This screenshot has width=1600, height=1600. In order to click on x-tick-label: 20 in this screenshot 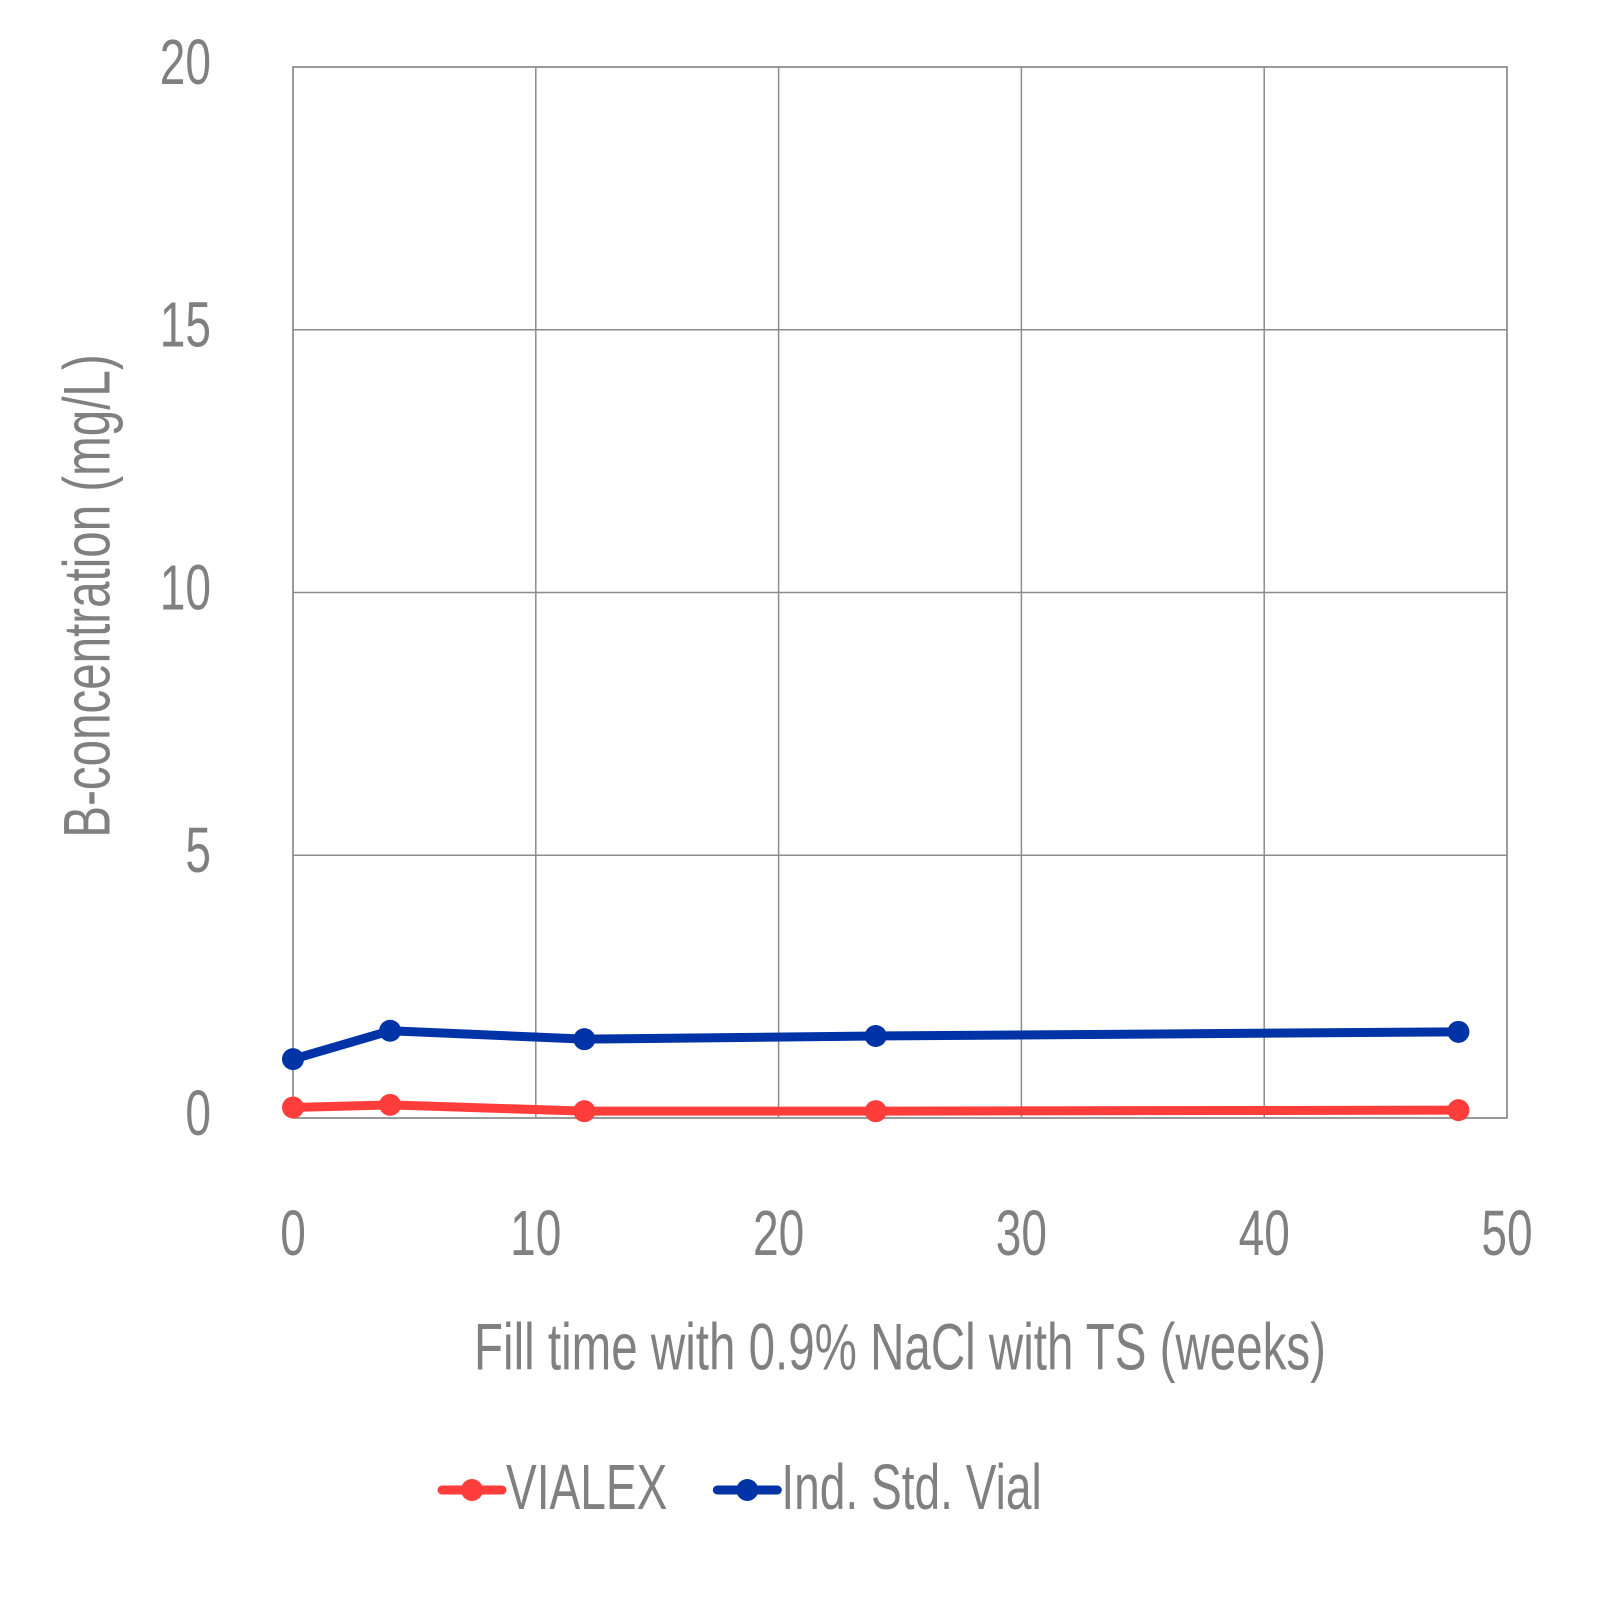, I will do `click(778, 1233)`.